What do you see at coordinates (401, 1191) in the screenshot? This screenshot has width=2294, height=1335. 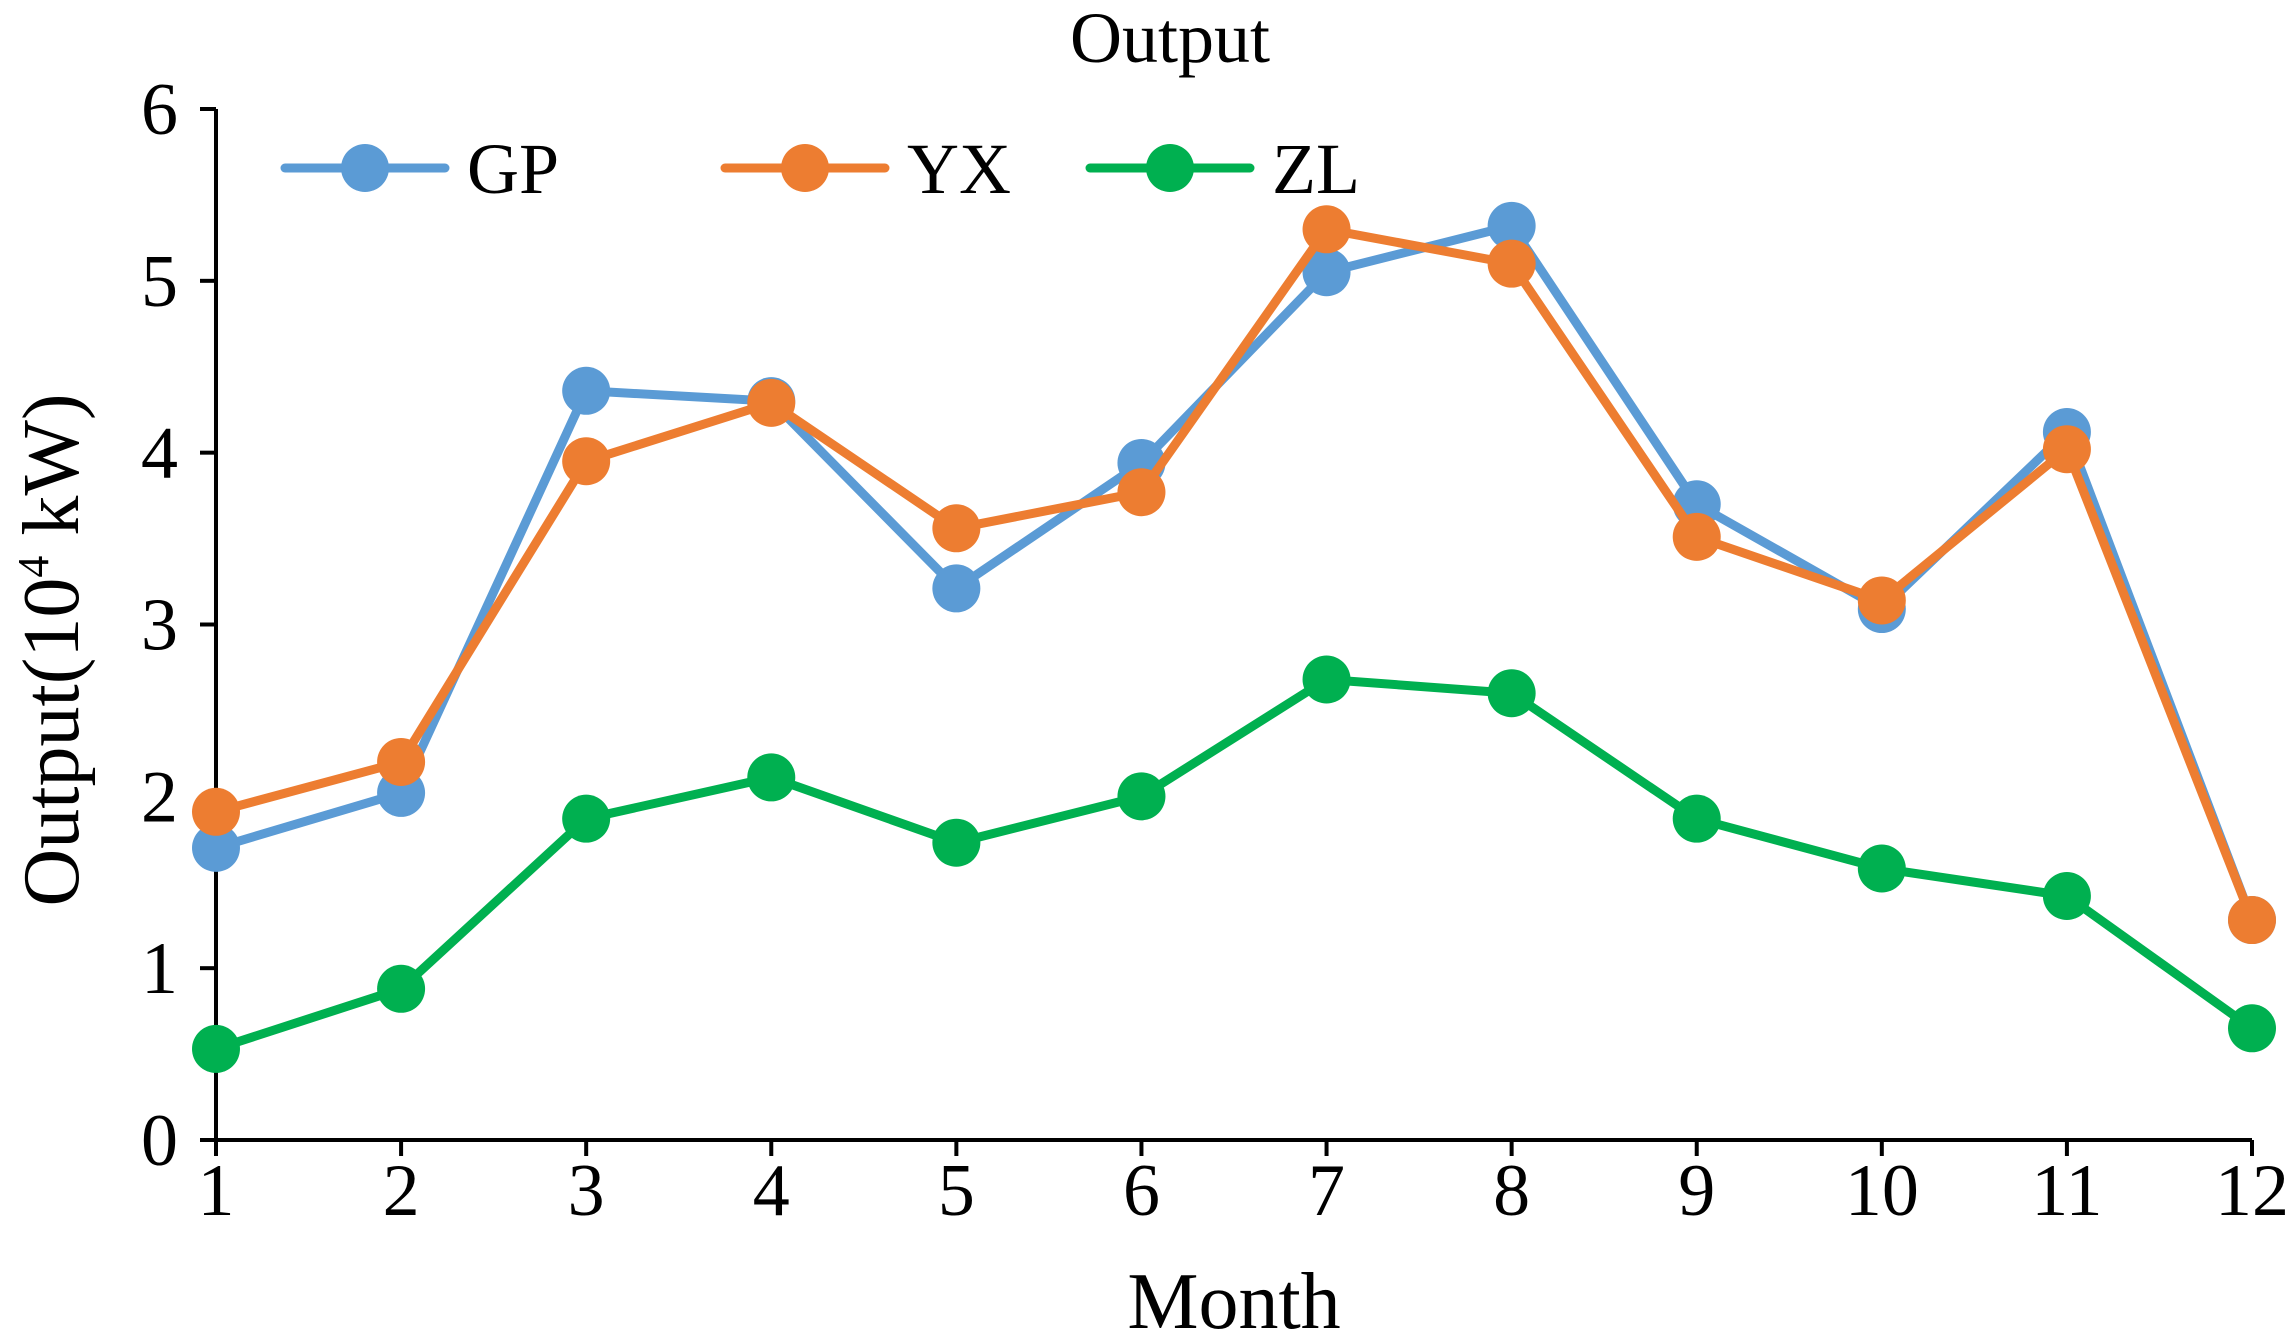 I see `x-tick-label: 2` at bounding box center [401, 1191].